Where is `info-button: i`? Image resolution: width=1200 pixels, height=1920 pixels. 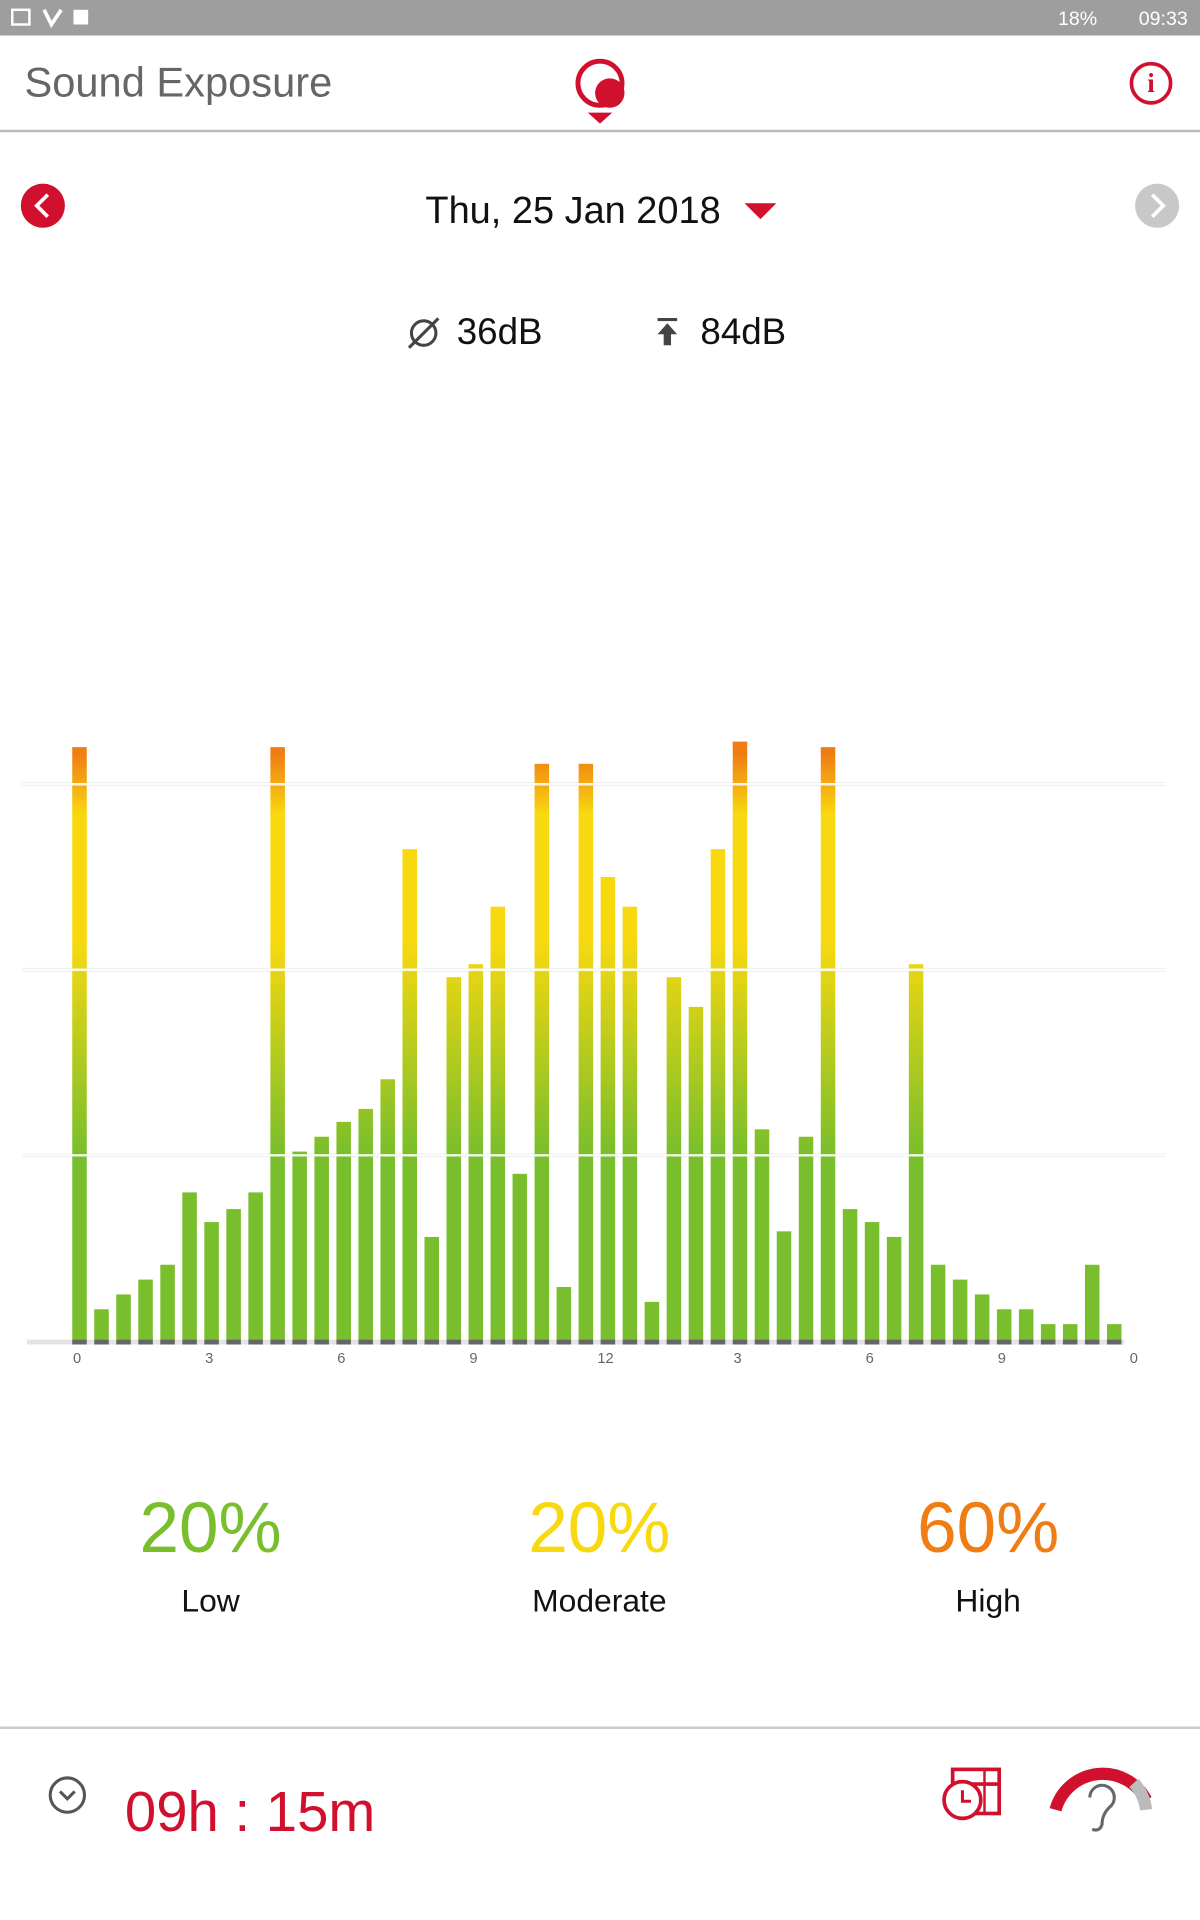
info-button: i is located at coordinates (1151, 83).